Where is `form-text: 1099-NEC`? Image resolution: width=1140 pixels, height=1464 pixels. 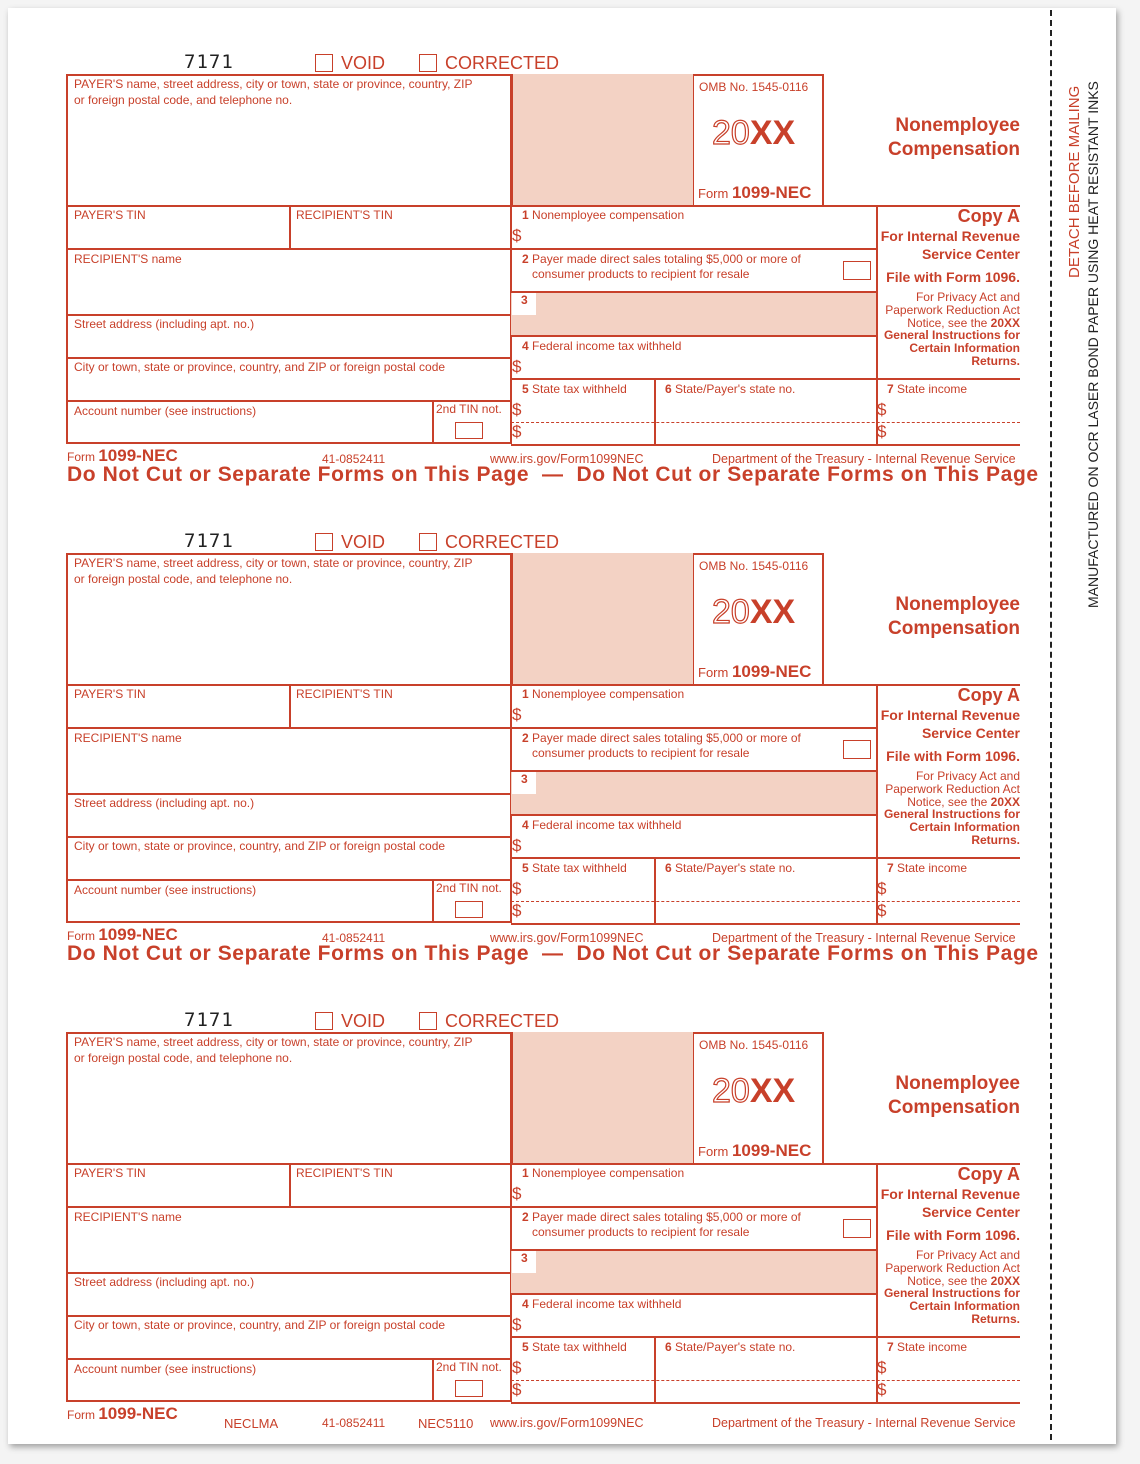
form-text: 1099-NEC is located at coordinates (138, 455).